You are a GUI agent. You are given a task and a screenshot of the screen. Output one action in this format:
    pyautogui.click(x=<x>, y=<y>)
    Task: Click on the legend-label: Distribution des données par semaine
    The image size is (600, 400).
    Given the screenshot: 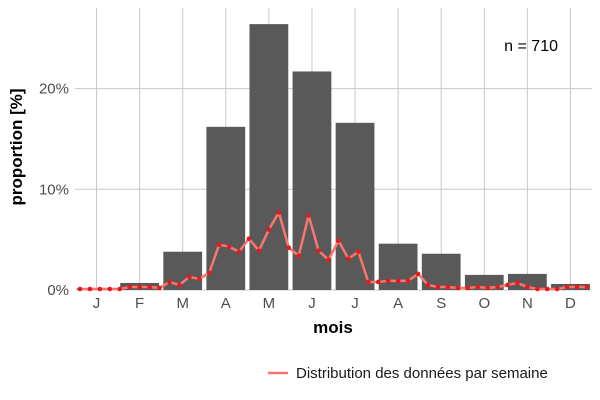 What is the action you would take?
    pyautogui.click(x=422, y=373)
    